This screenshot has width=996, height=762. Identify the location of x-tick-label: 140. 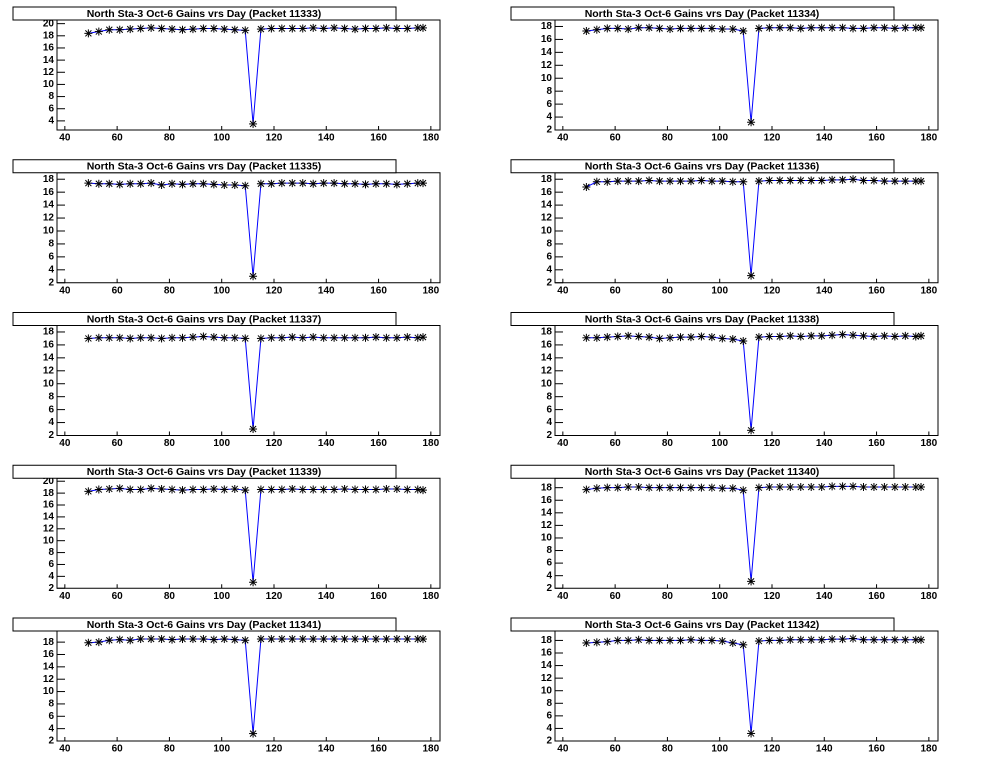
(326, 749).